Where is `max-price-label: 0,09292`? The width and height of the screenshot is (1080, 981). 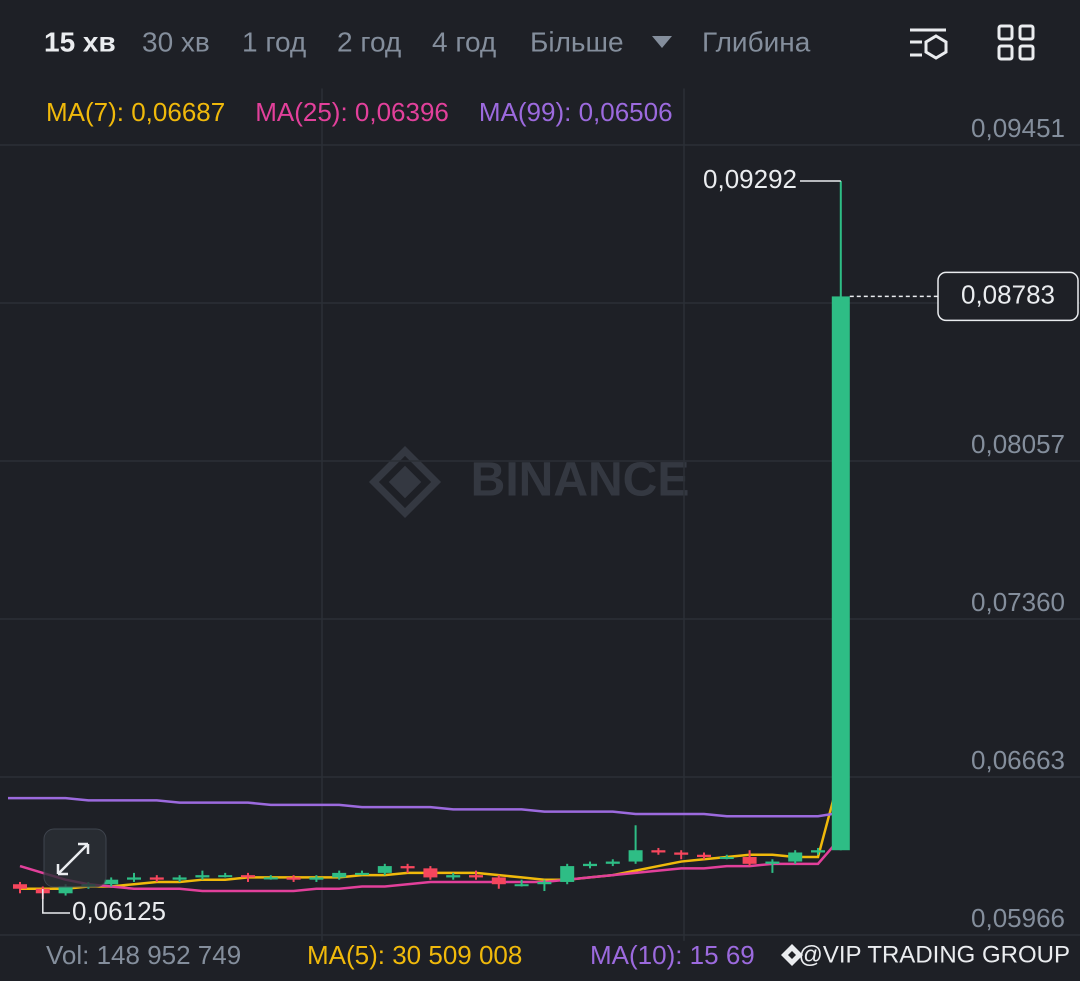
max-price-label: 0,09292 is located at coordinates (750, 179).